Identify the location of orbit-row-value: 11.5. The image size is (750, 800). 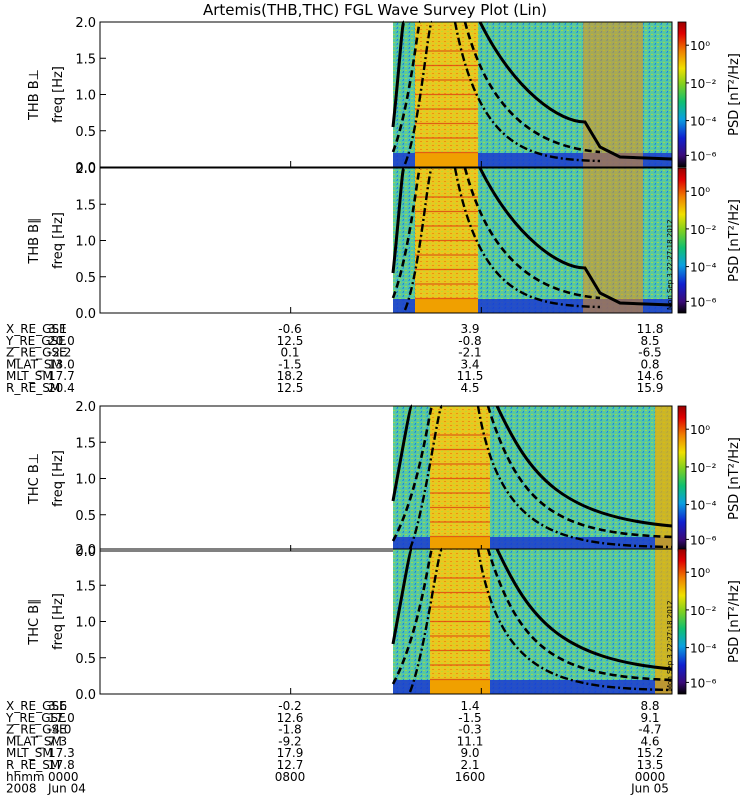
(470, 376).